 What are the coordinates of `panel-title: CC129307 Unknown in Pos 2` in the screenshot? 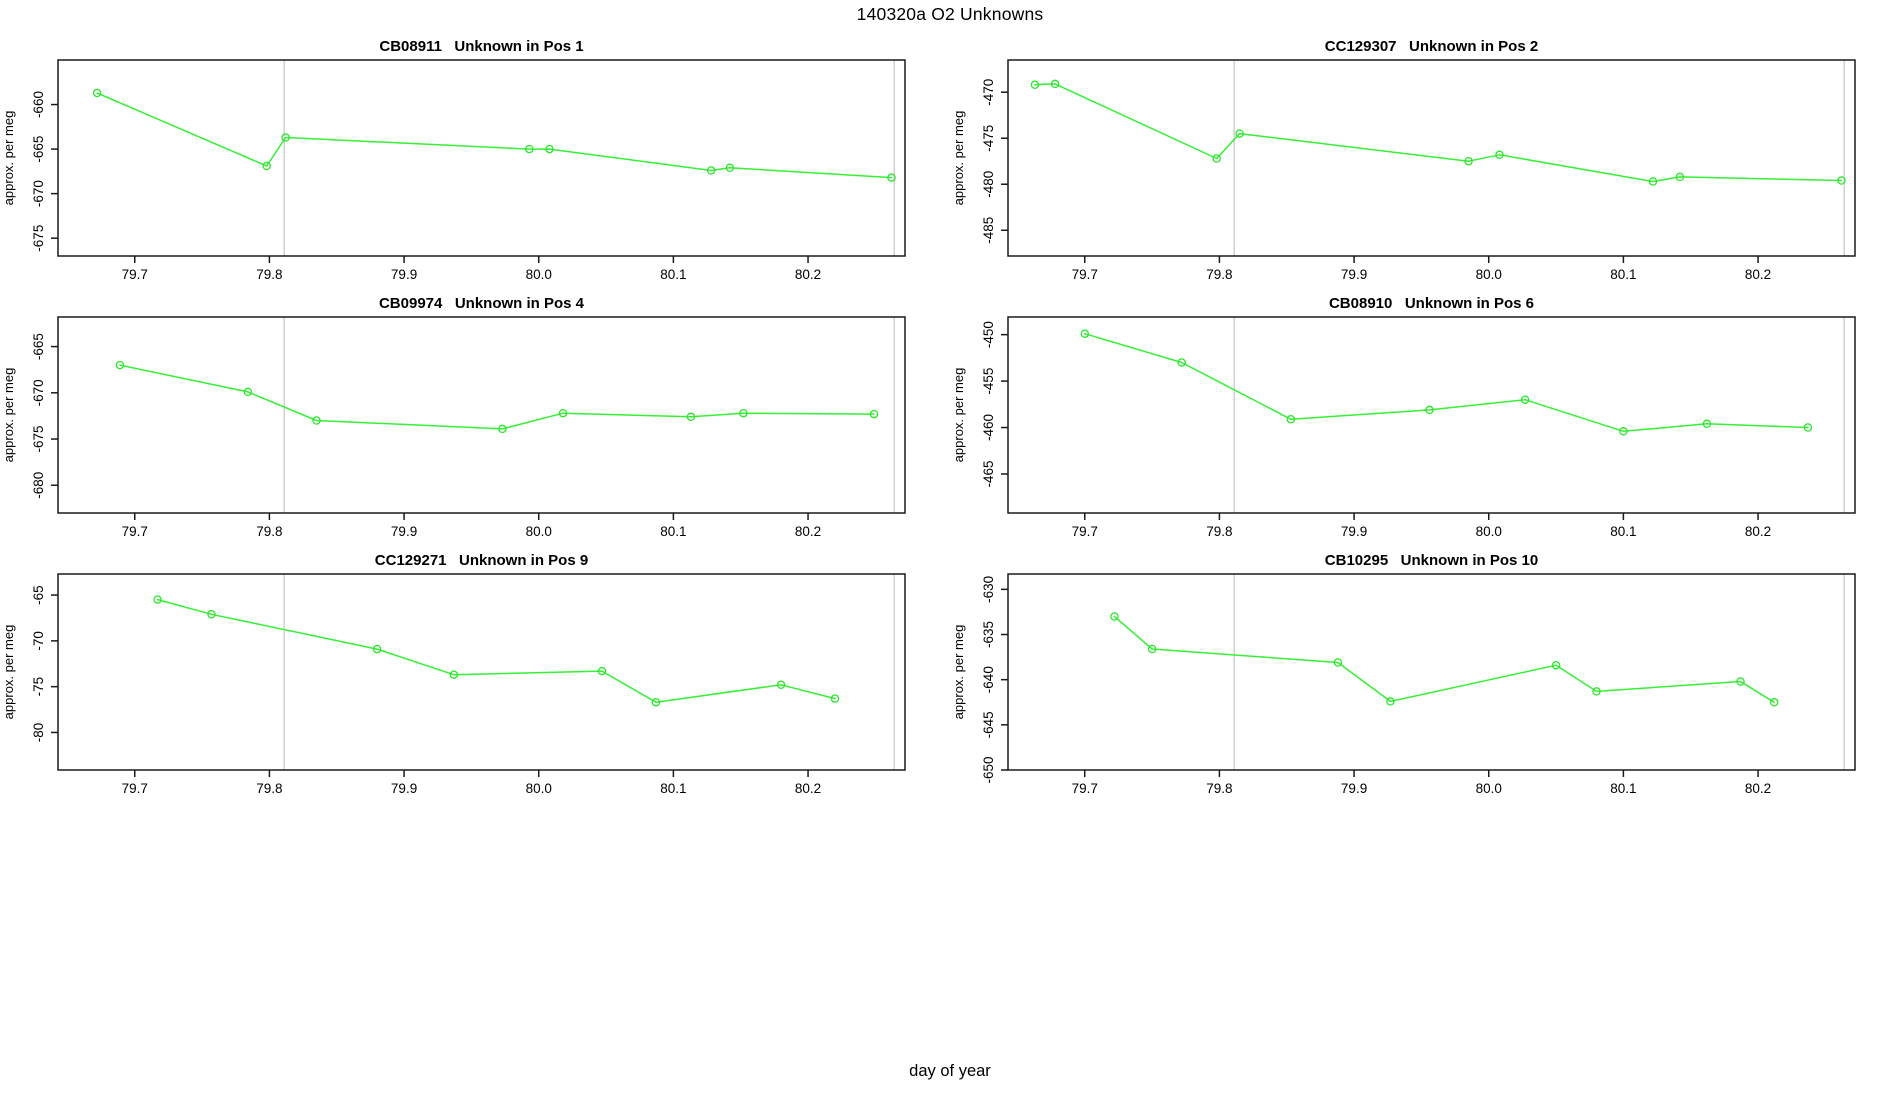 It's located at (1431, 46).